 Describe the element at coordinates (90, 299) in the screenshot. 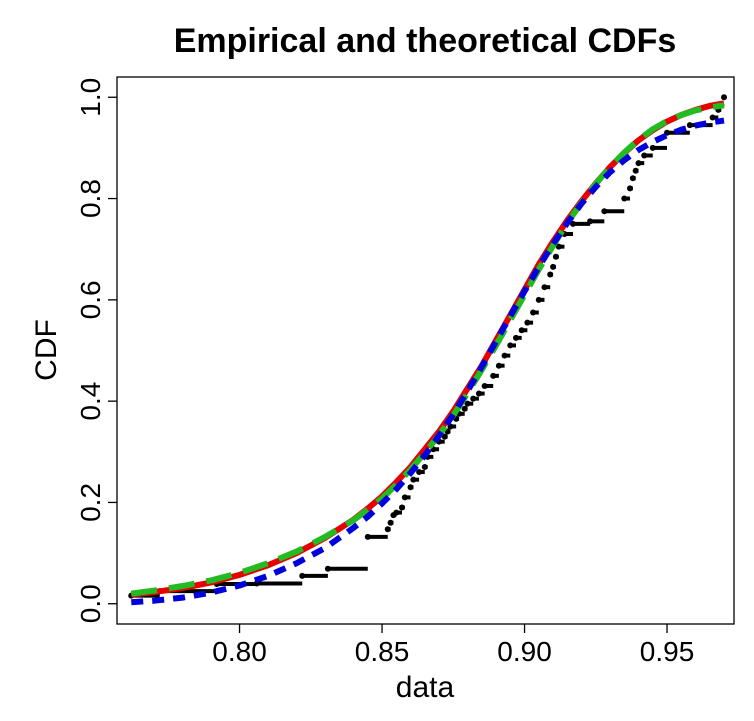

I see `y-tick-label: 0.6` at that location.